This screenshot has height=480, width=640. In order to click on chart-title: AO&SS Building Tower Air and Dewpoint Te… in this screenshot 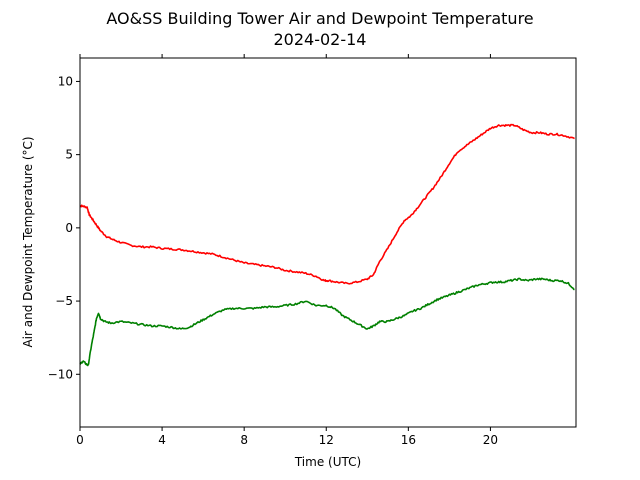, I will do `click(319, 18)`.